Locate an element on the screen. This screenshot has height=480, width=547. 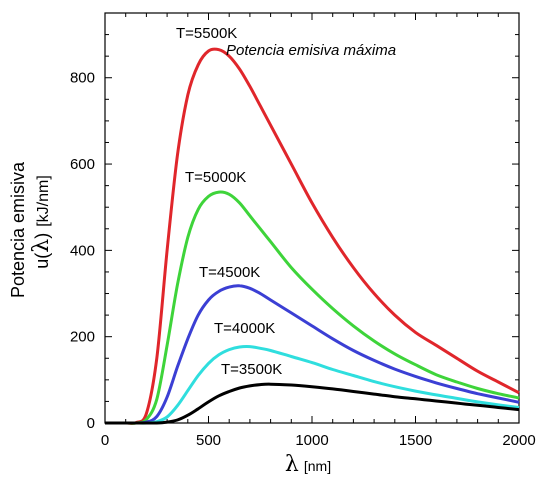
series-label-4500: T=4500K is located at coordinates (229, 272).